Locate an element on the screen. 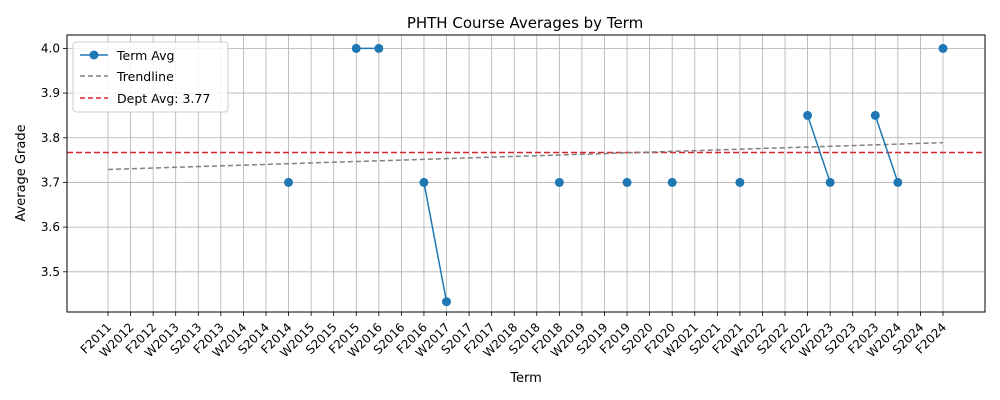  legend-marker-term-avg is located at coordinates (94, 55).